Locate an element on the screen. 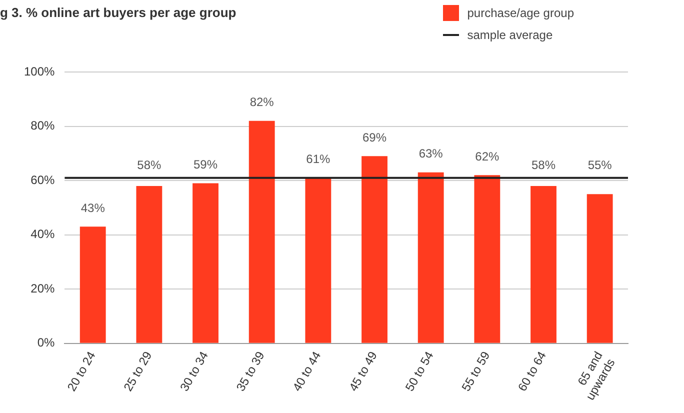 Image resolution: width=684 pixels, height=413 pixels. x-tick-label: 60 to 64 is located at coordinates (532, 371).